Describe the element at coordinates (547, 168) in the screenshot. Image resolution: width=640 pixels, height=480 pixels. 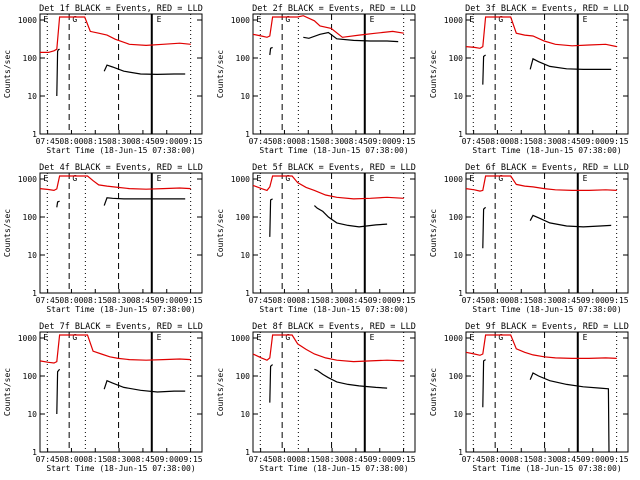
I see `chart-title: Det 6f BLACK = Events, RED = LLD` at that location.